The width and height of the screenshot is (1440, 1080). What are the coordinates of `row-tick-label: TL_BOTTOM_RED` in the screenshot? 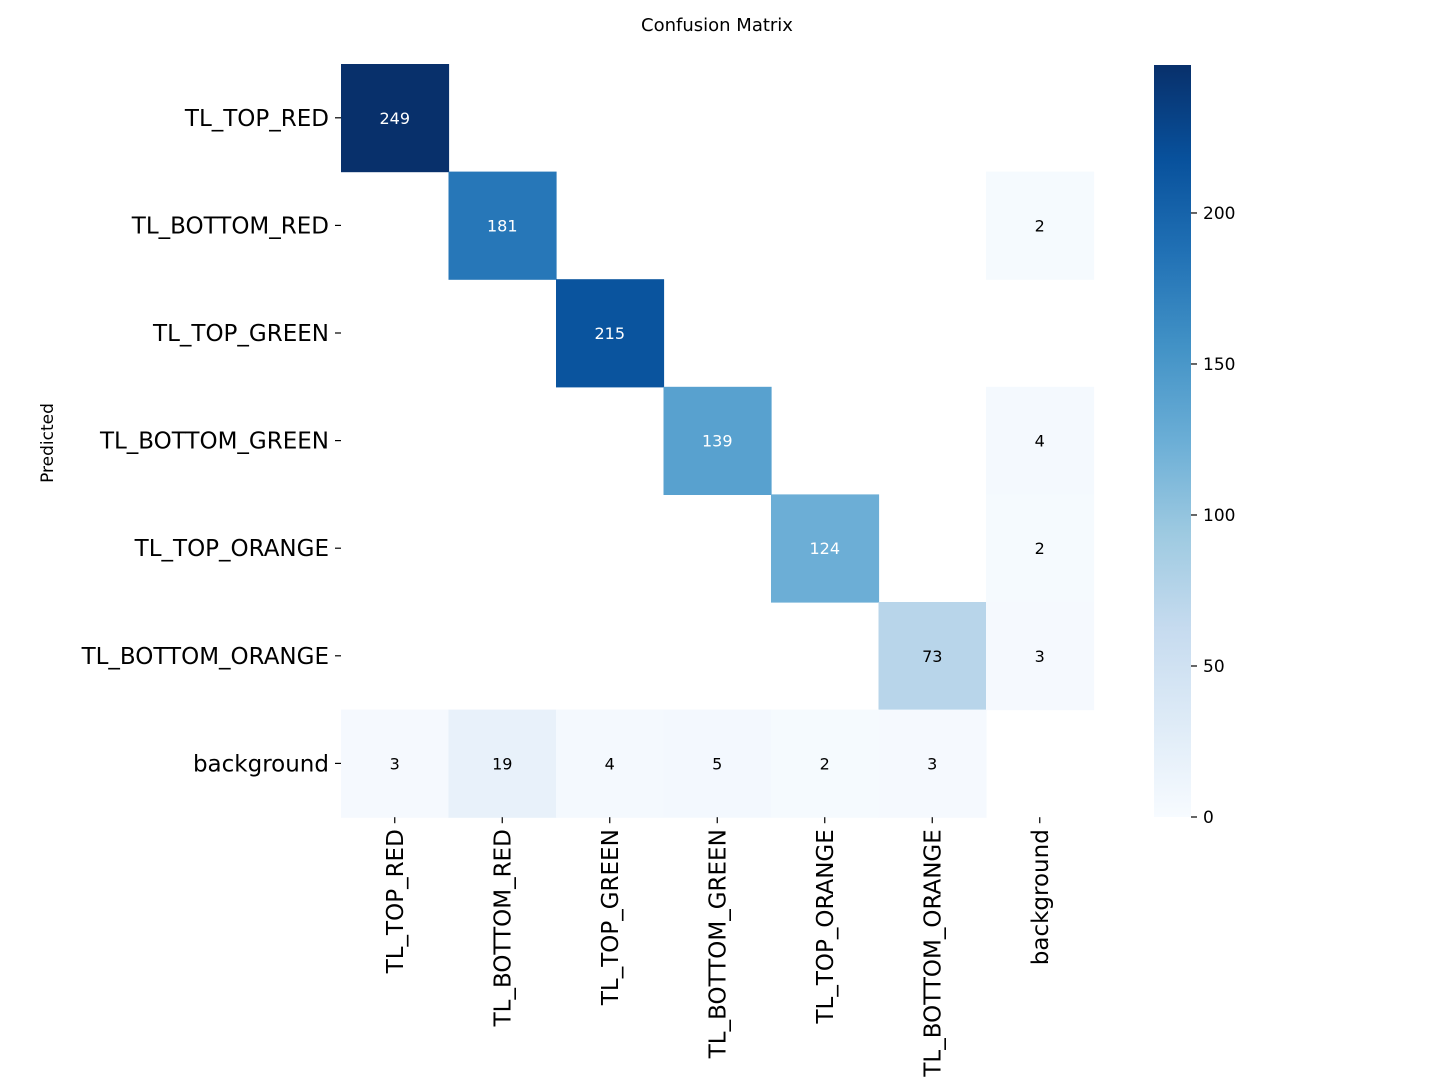 It's located at (230, 226).